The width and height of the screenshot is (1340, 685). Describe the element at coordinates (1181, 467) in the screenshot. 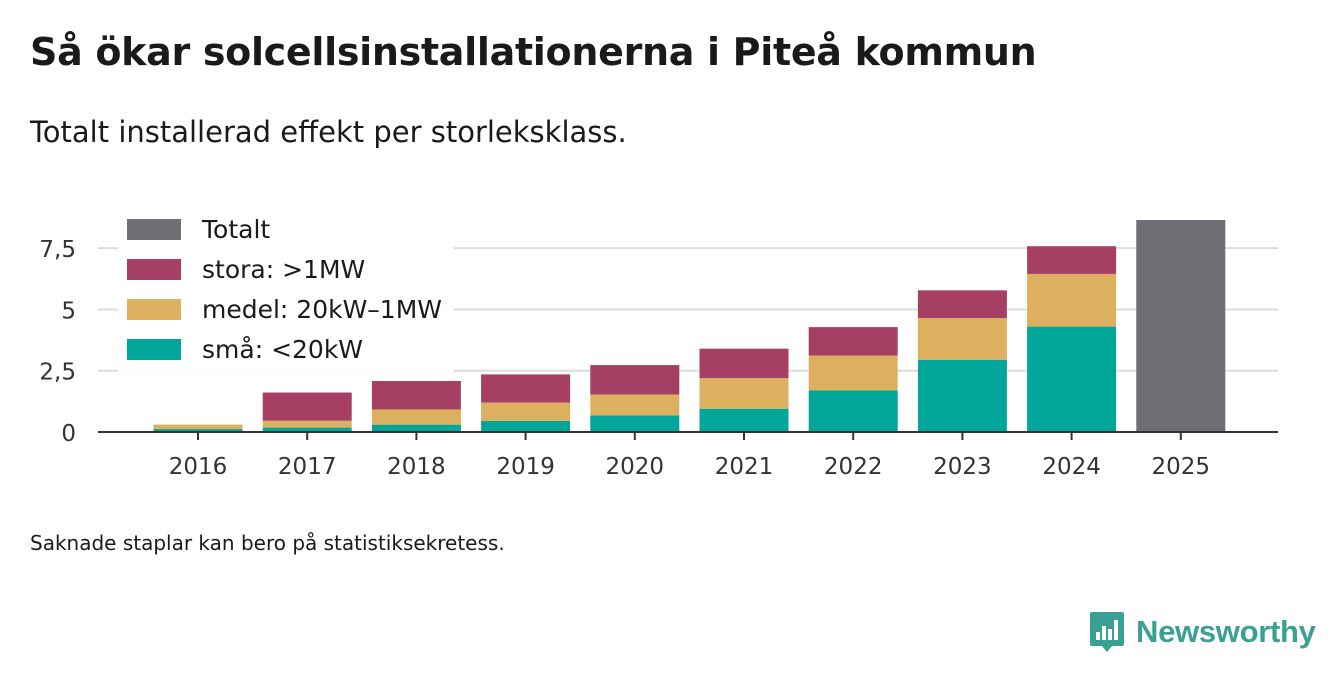

I see `x-tick-label: 2025` at that location.